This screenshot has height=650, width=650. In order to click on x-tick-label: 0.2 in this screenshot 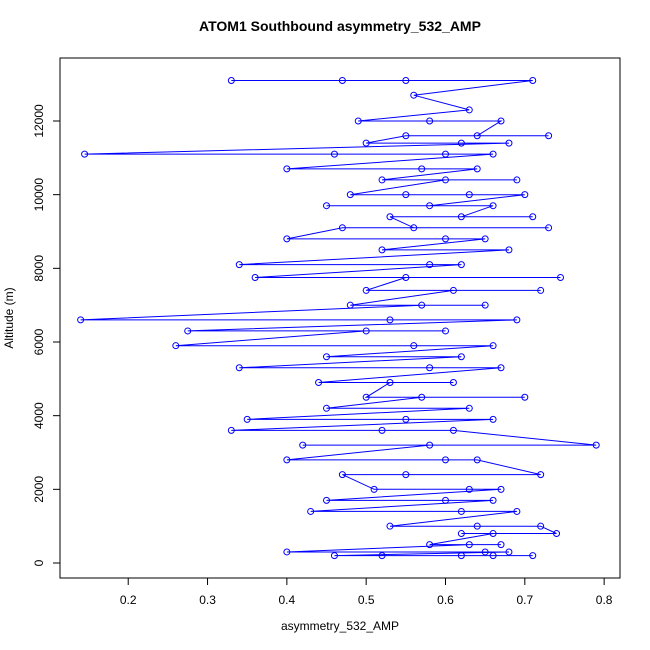, I will do `click(128, 600)`.